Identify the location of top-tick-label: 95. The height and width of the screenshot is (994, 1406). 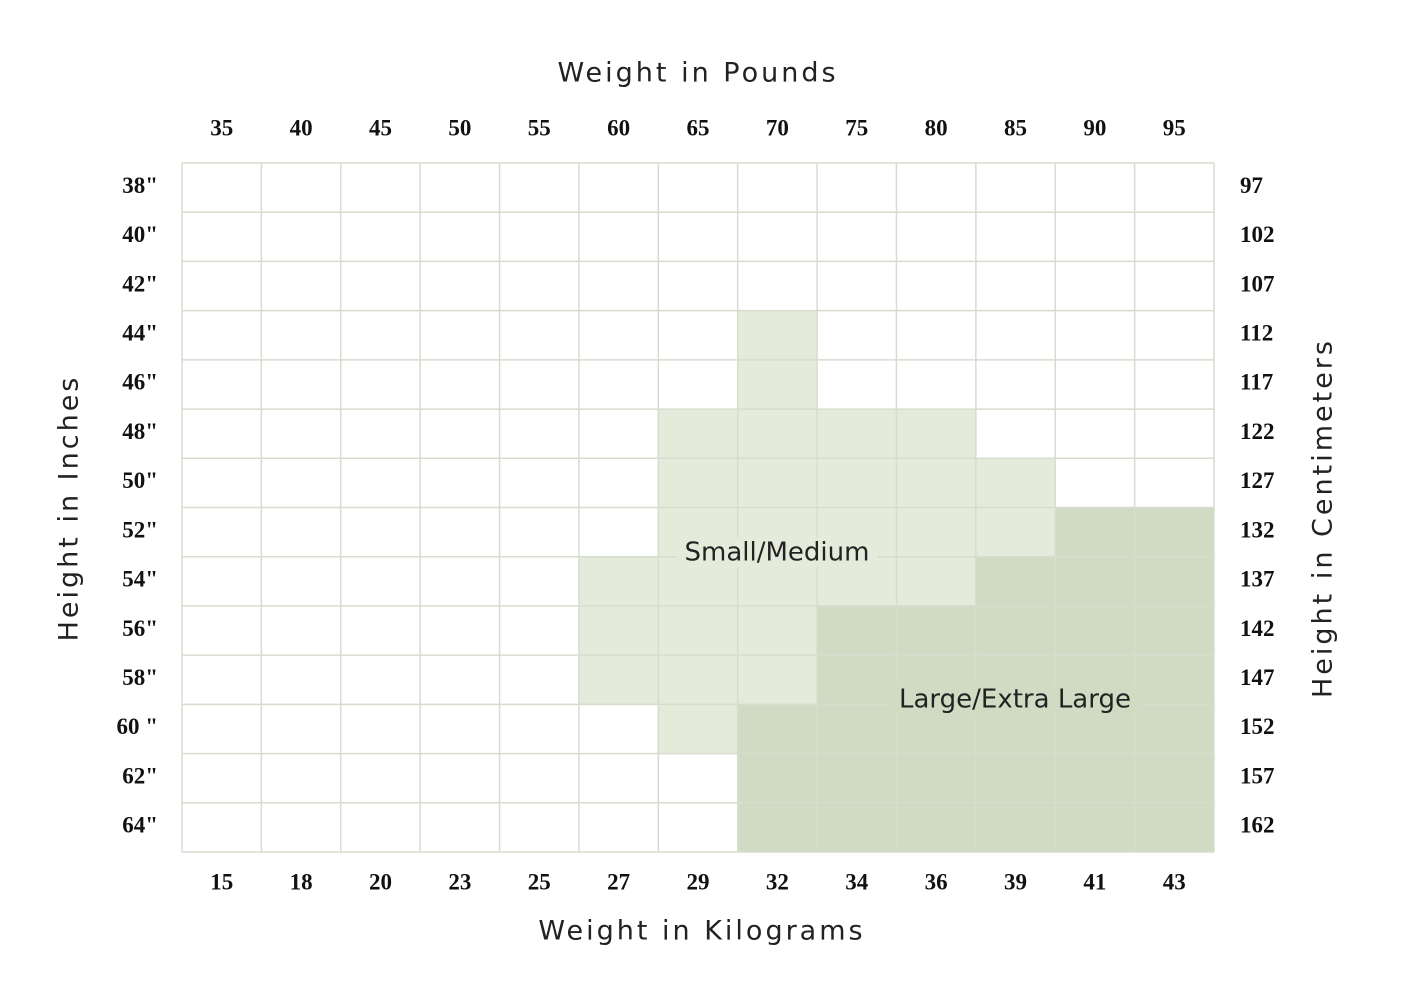
(1174, 127).